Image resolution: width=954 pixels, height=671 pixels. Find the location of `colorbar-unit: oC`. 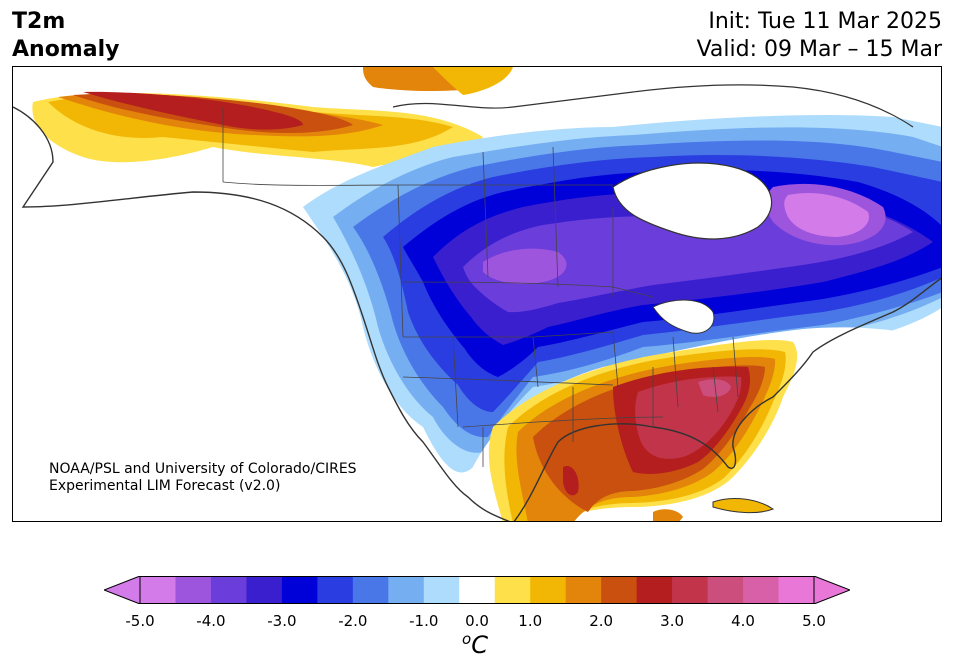

colorbar-unit: oC is located at coordinates (475, 644).